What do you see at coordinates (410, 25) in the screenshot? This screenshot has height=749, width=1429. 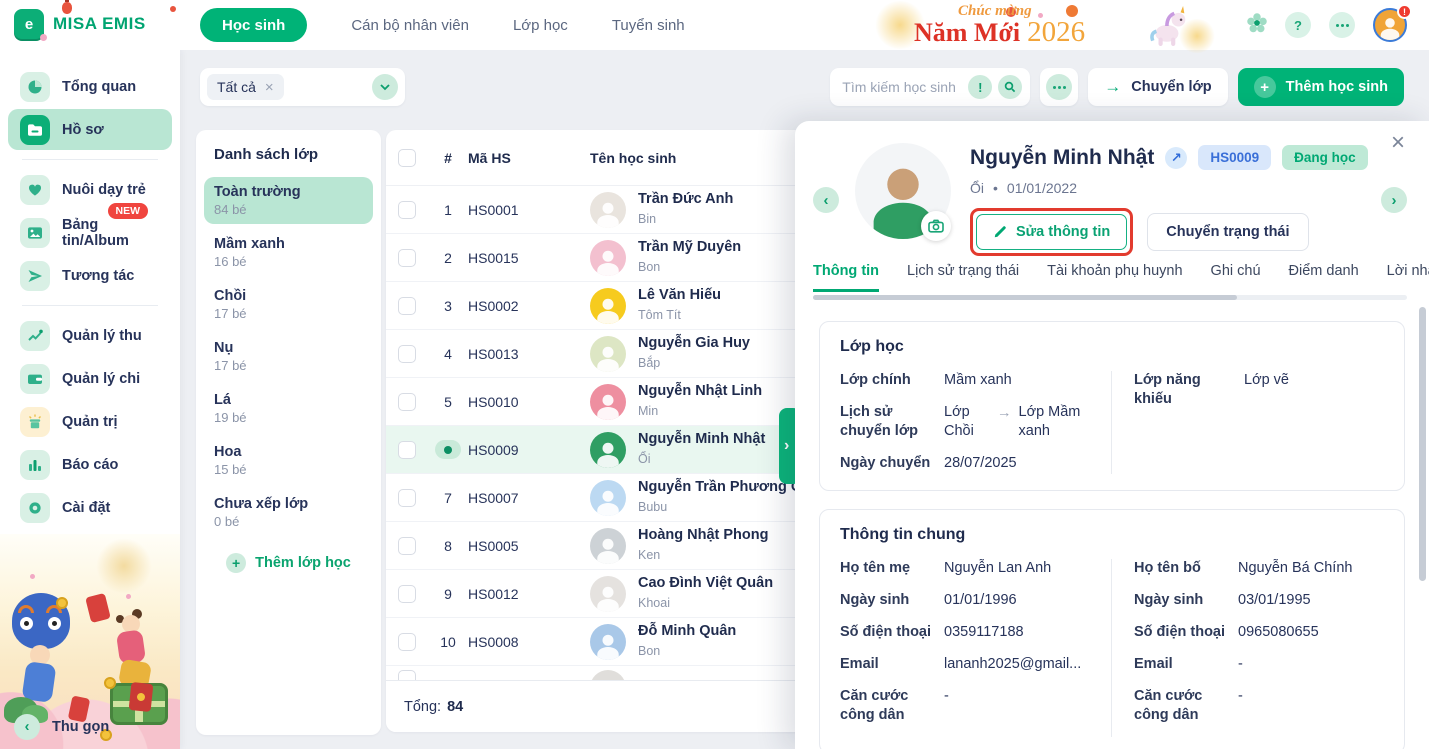 I see `tab-staff: Cán bộ nhân viên` at bounding box center [410, 25].